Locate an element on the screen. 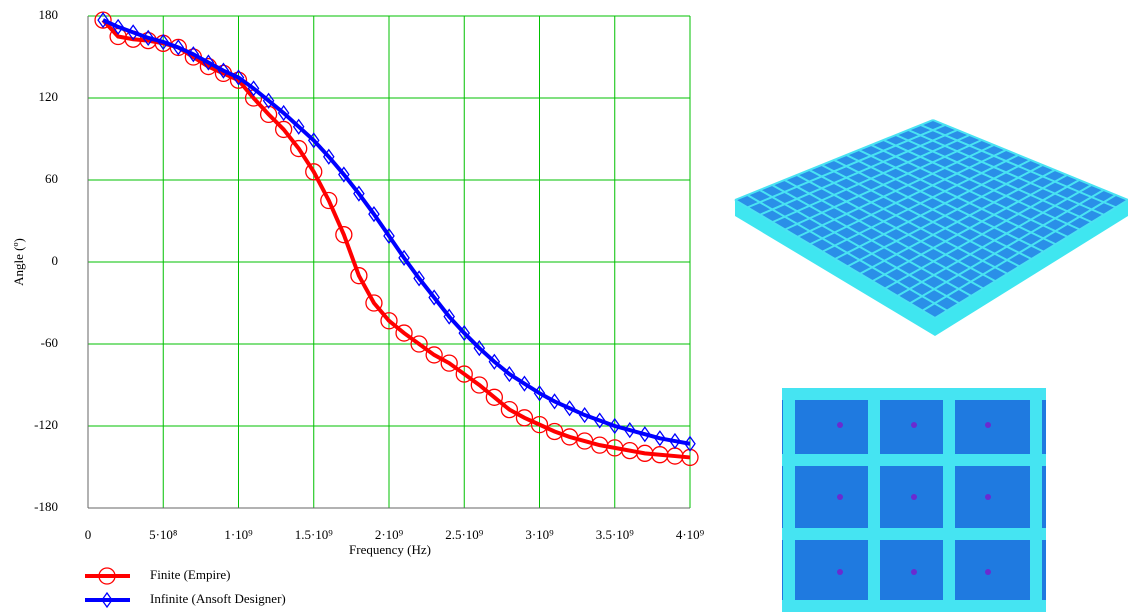  x-tick-label: 3·10⁹ is located at coordinates (539, 534).